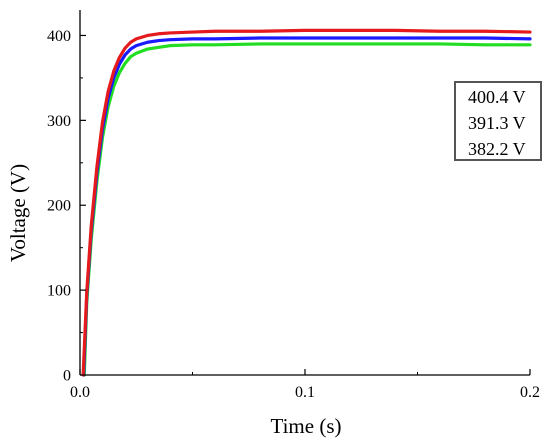 This screenshot has height=445, width=550. What do you see at coordinates (497, 97) in the screenshot?
I see `legend-entry-1: 400.4 V` at bounding box center [497, 97].